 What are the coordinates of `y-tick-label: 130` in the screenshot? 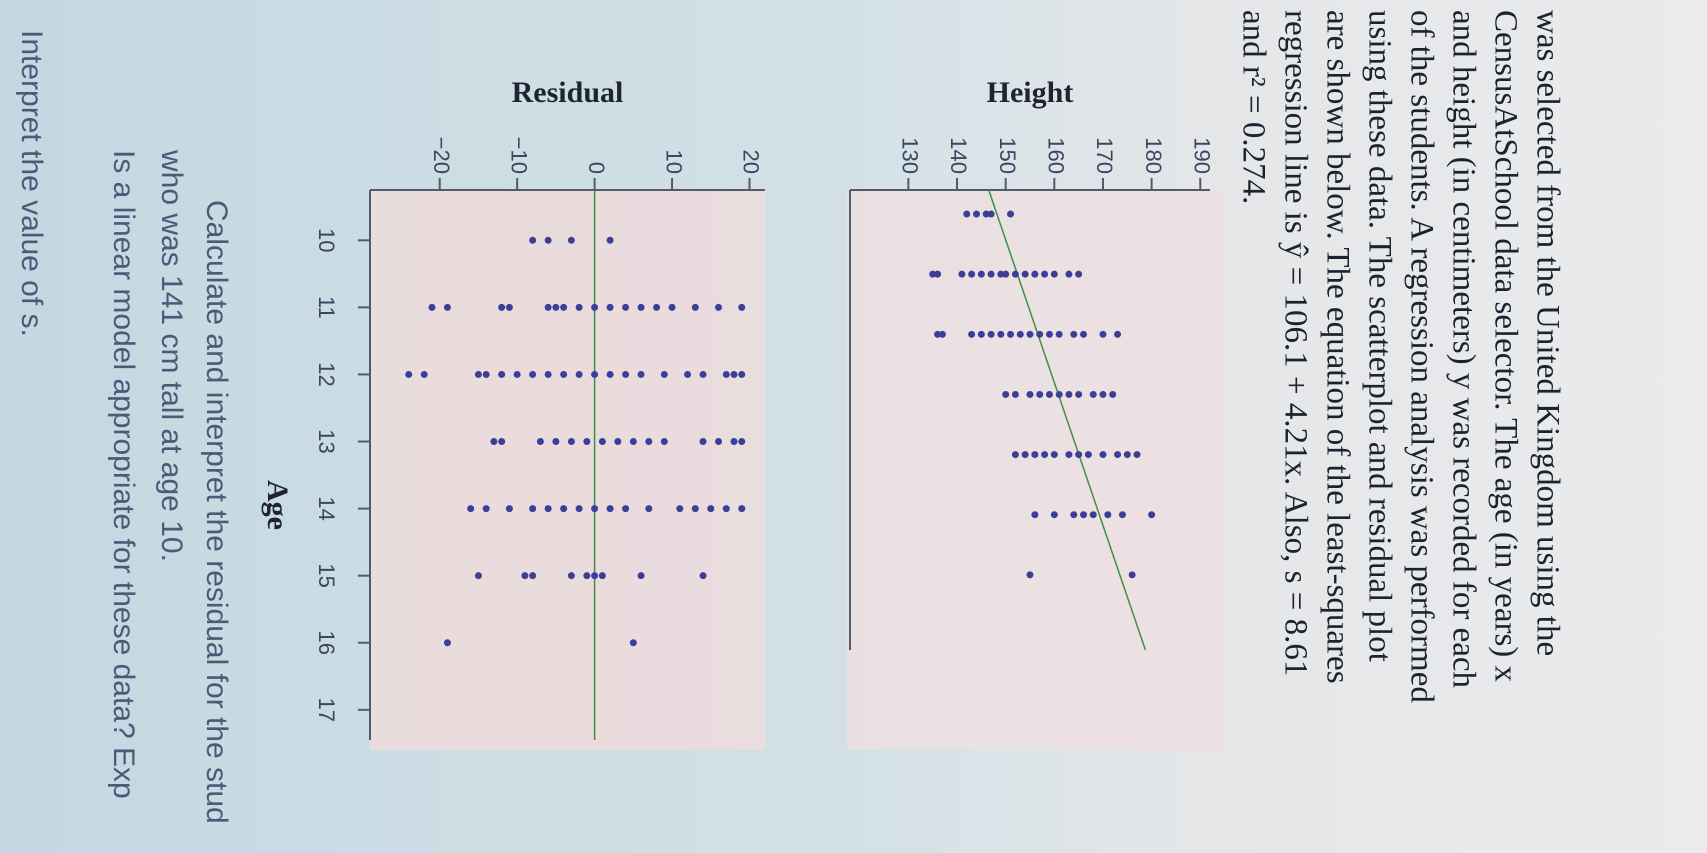 It's located at (910, 155).